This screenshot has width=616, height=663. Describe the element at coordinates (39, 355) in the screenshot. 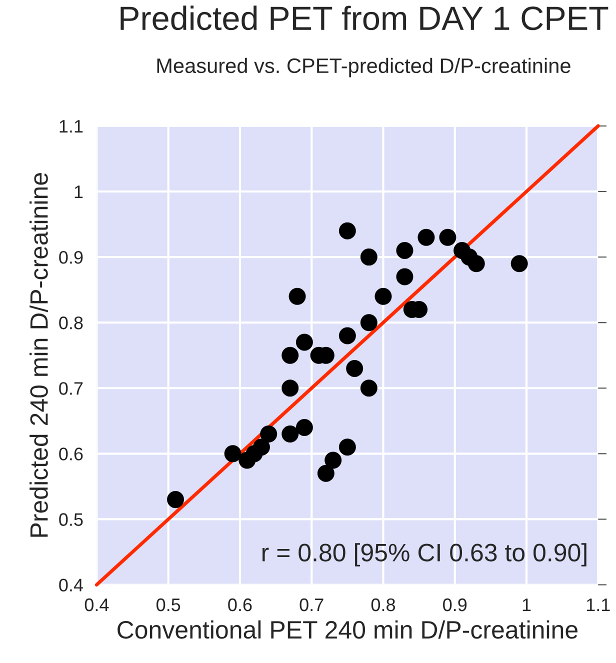

I see `y-axis-title: Predicted 240 min D/P-creatinine` at that location.